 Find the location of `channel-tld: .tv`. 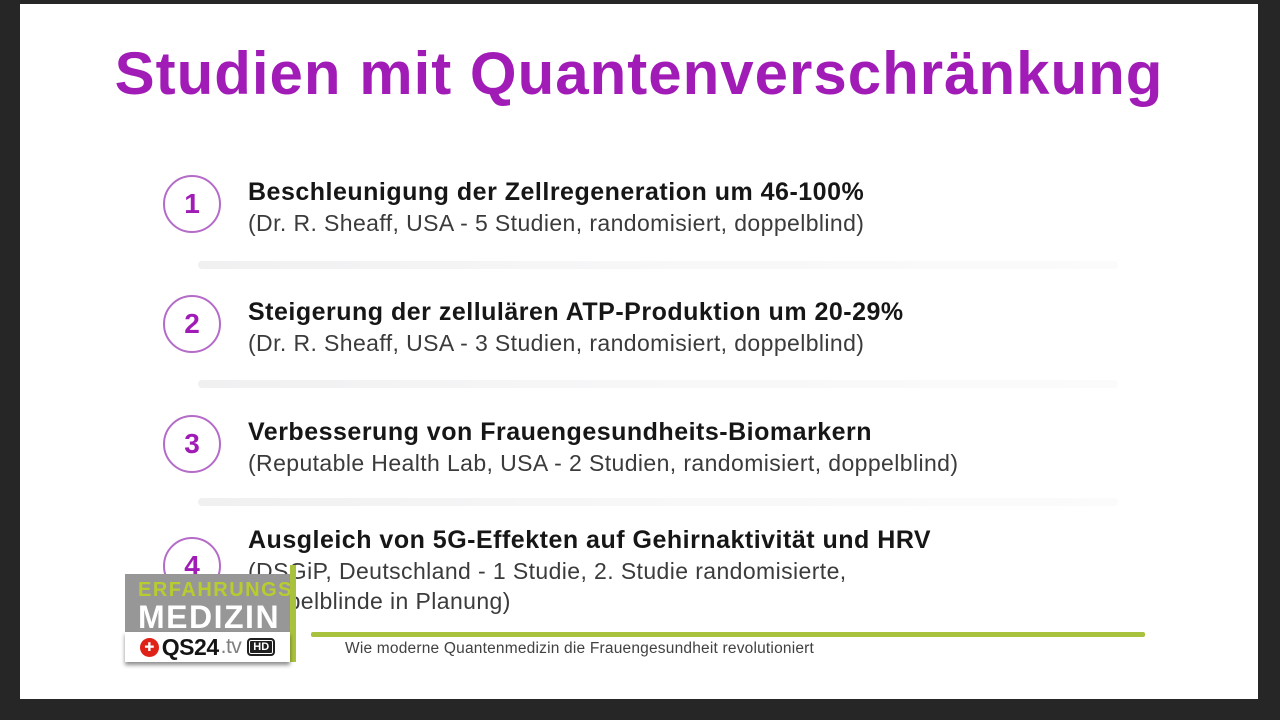

channel-tld: .tv is located at coordinates (231, 646).